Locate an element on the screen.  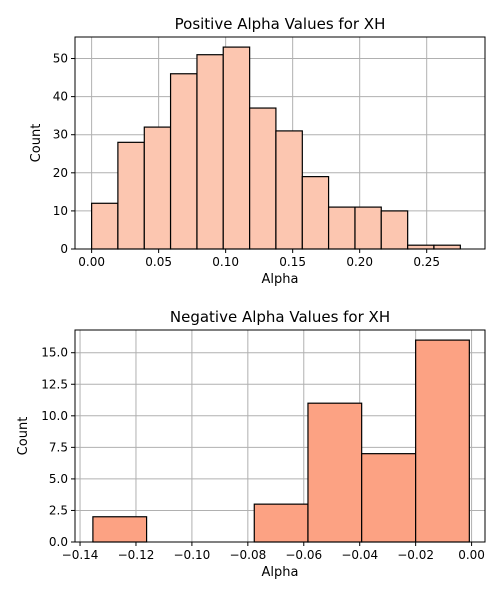
x-tick-label: 0.15 is located at coordinates (292, 262).